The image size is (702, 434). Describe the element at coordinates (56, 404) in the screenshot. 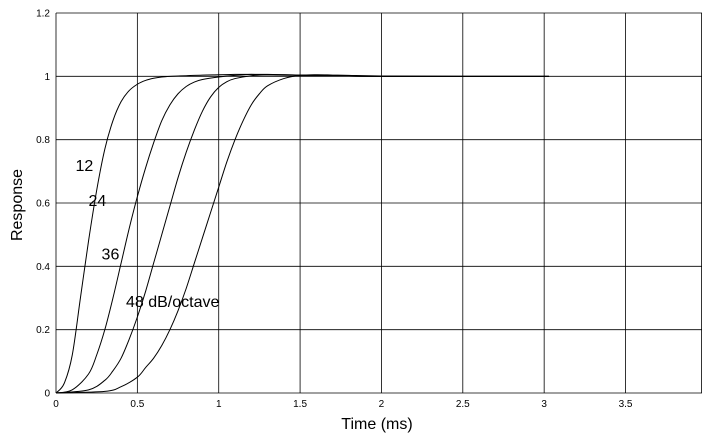

I see `x-tick-label: 0` at that location.